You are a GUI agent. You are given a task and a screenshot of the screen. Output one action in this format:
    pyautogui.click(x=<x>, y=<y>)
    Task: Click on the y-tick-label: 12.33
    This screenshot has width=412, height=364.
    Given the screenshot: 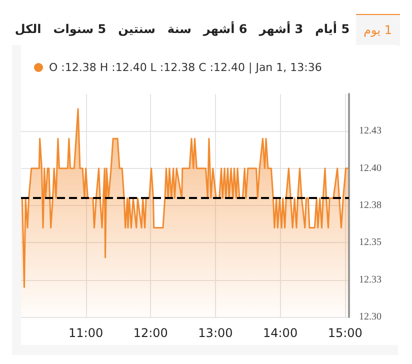 What is the action you would take?
    pyautogui.click(x=370, y=280)
    